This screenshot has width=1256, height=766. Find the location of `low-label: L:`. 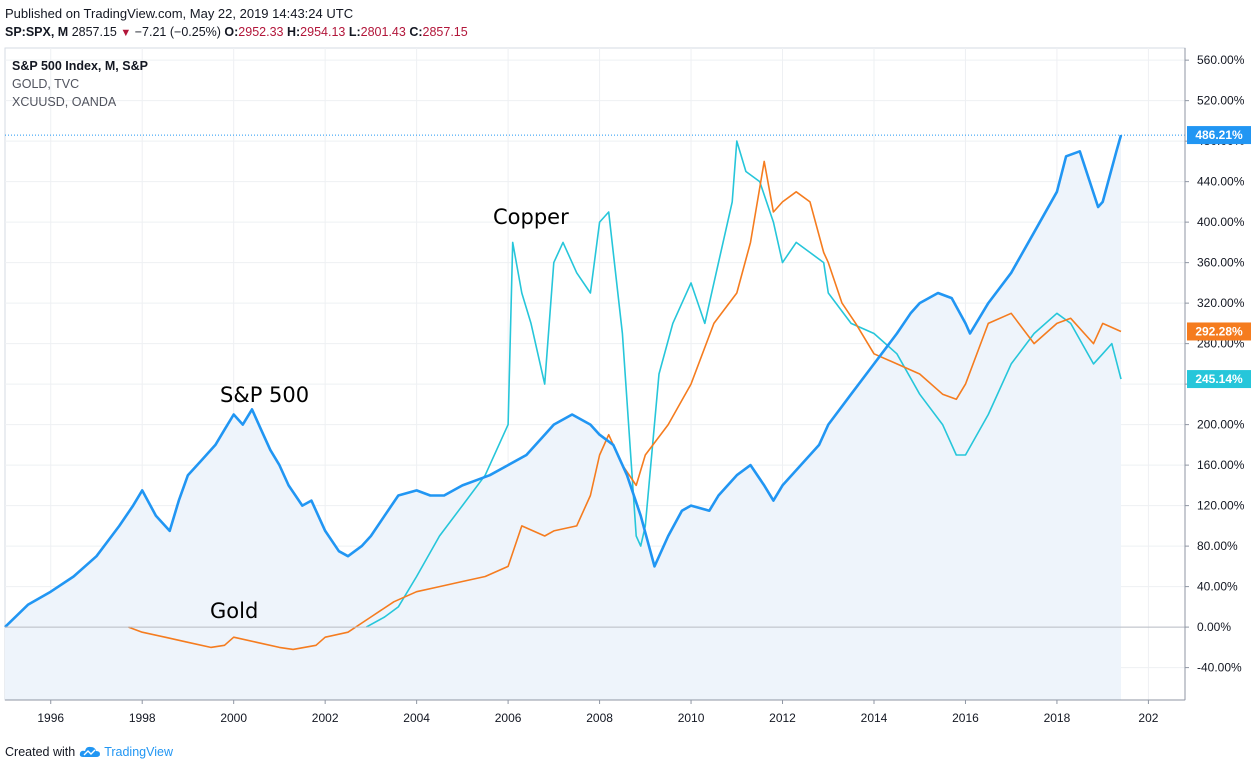

low-label: L: is located at coordinates (354, 32).